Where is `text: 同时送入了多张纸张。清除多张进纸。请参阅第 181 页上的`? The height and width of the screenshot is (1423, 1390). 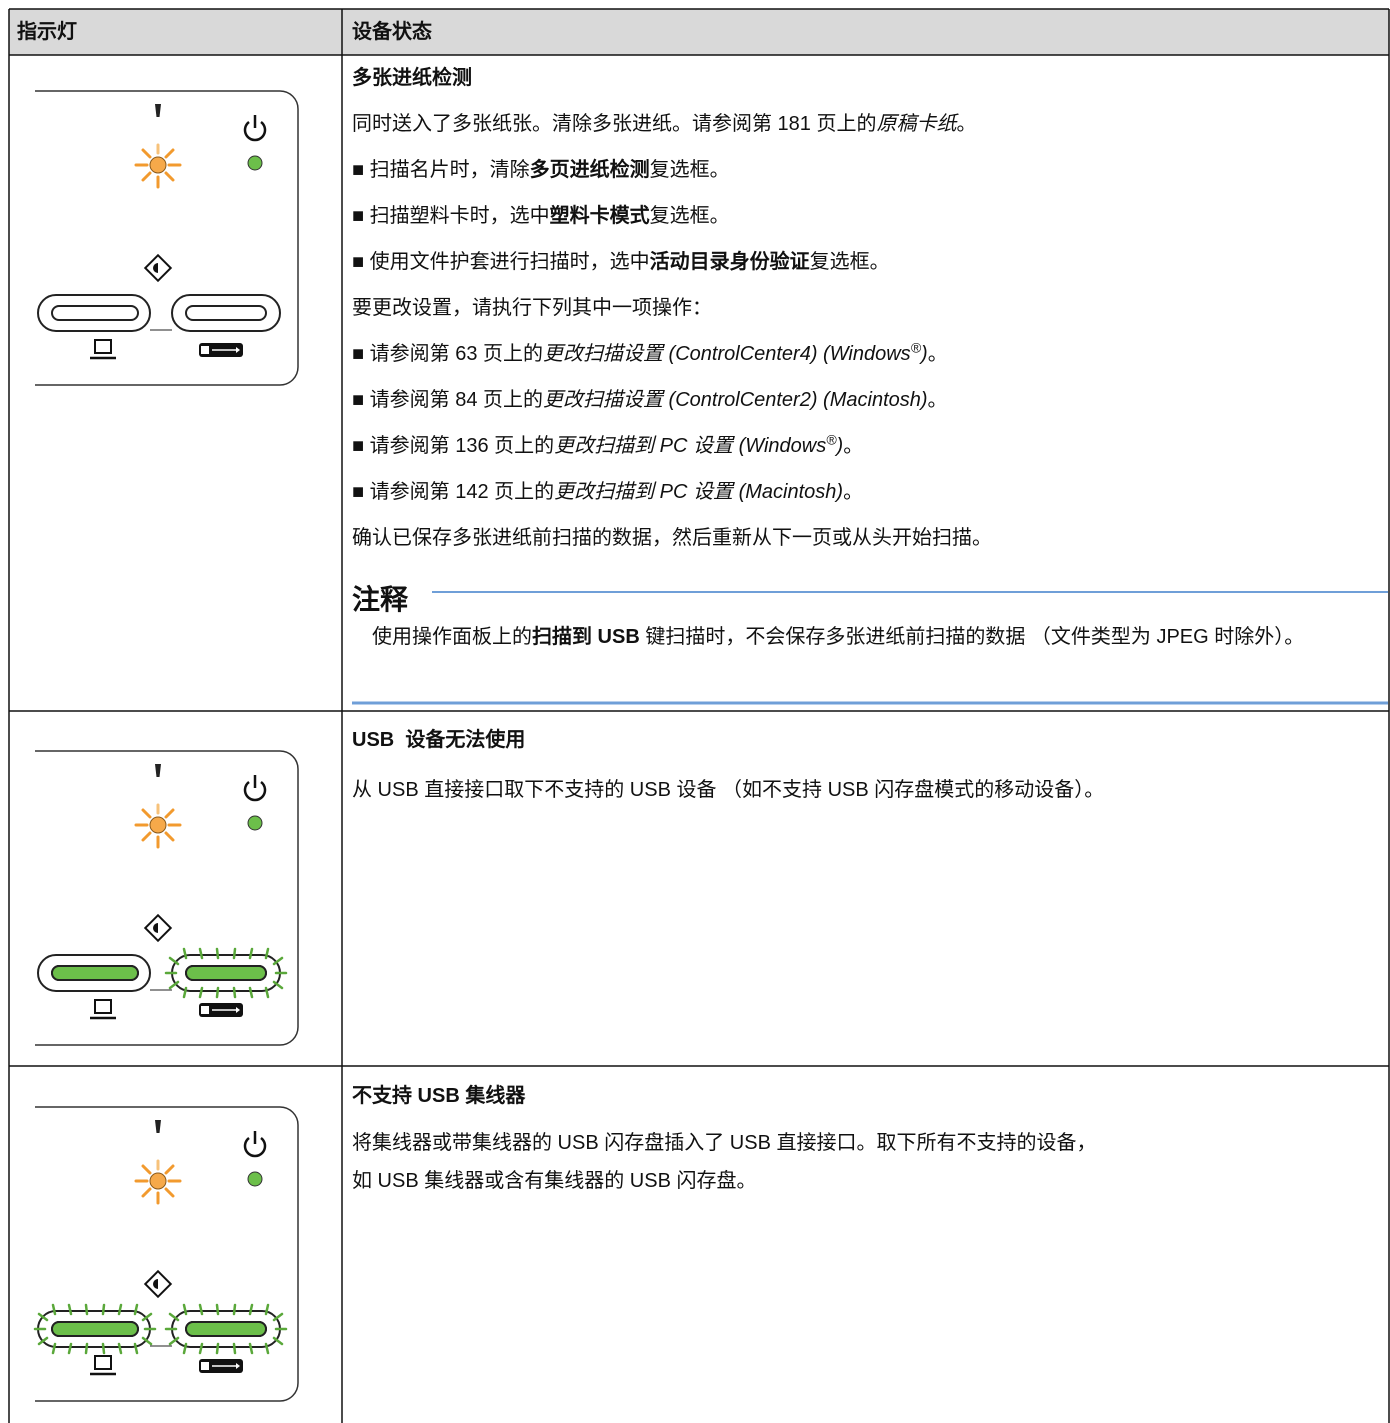 text: 同时送入了多张纸张。清除多张进纸。请参阅第 181 页上的 is located at coordinates (614, 124).